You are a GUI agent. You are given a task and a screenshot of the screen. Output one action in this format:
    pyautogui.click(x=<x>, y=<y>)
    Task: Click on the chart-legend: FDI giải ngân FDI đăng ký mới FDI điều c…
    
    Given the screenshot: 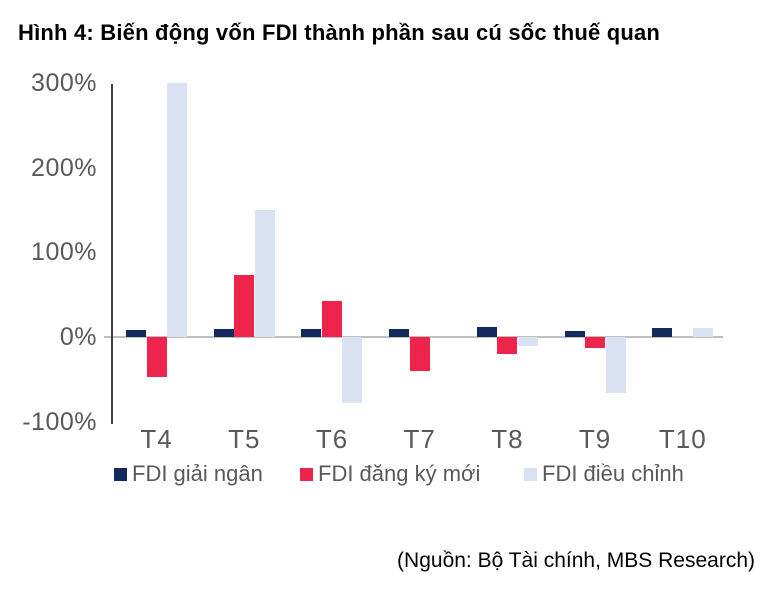 What is the action you would take?
    pyautogui.click(x=385, y=476)
    